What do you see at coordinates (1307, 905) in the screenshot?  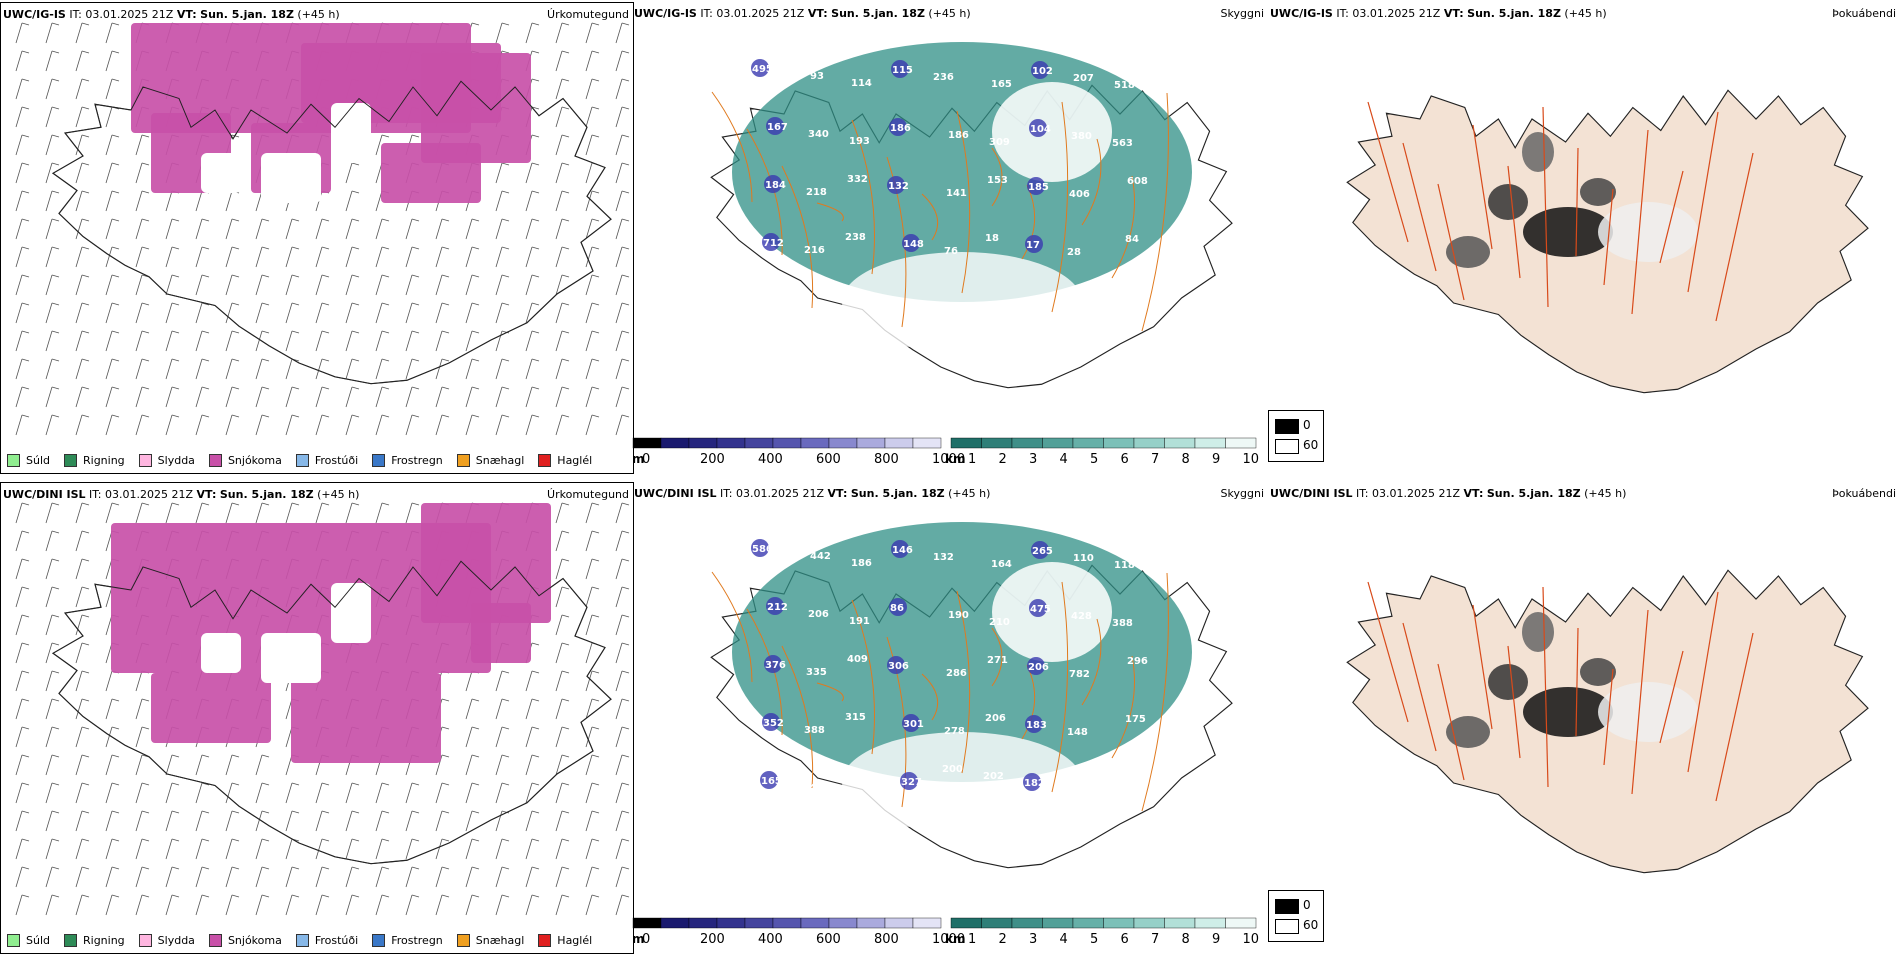 I see `fog-black-label: 0` at bounding box center [1307, 905].